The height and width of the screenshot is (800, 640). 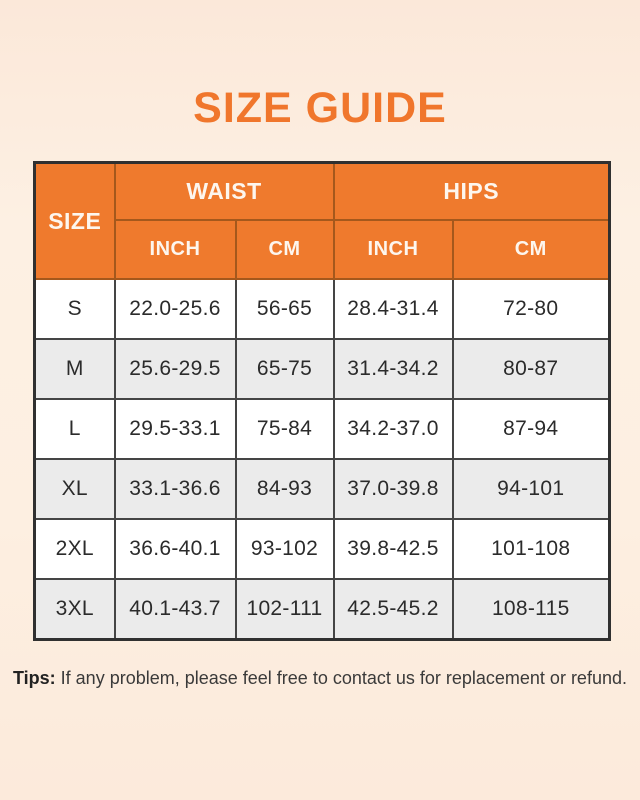 What do you see at coordinates (471, 191) in the screenshot?
I see `header-hips: HIPS` at bounding box center [471, 191].